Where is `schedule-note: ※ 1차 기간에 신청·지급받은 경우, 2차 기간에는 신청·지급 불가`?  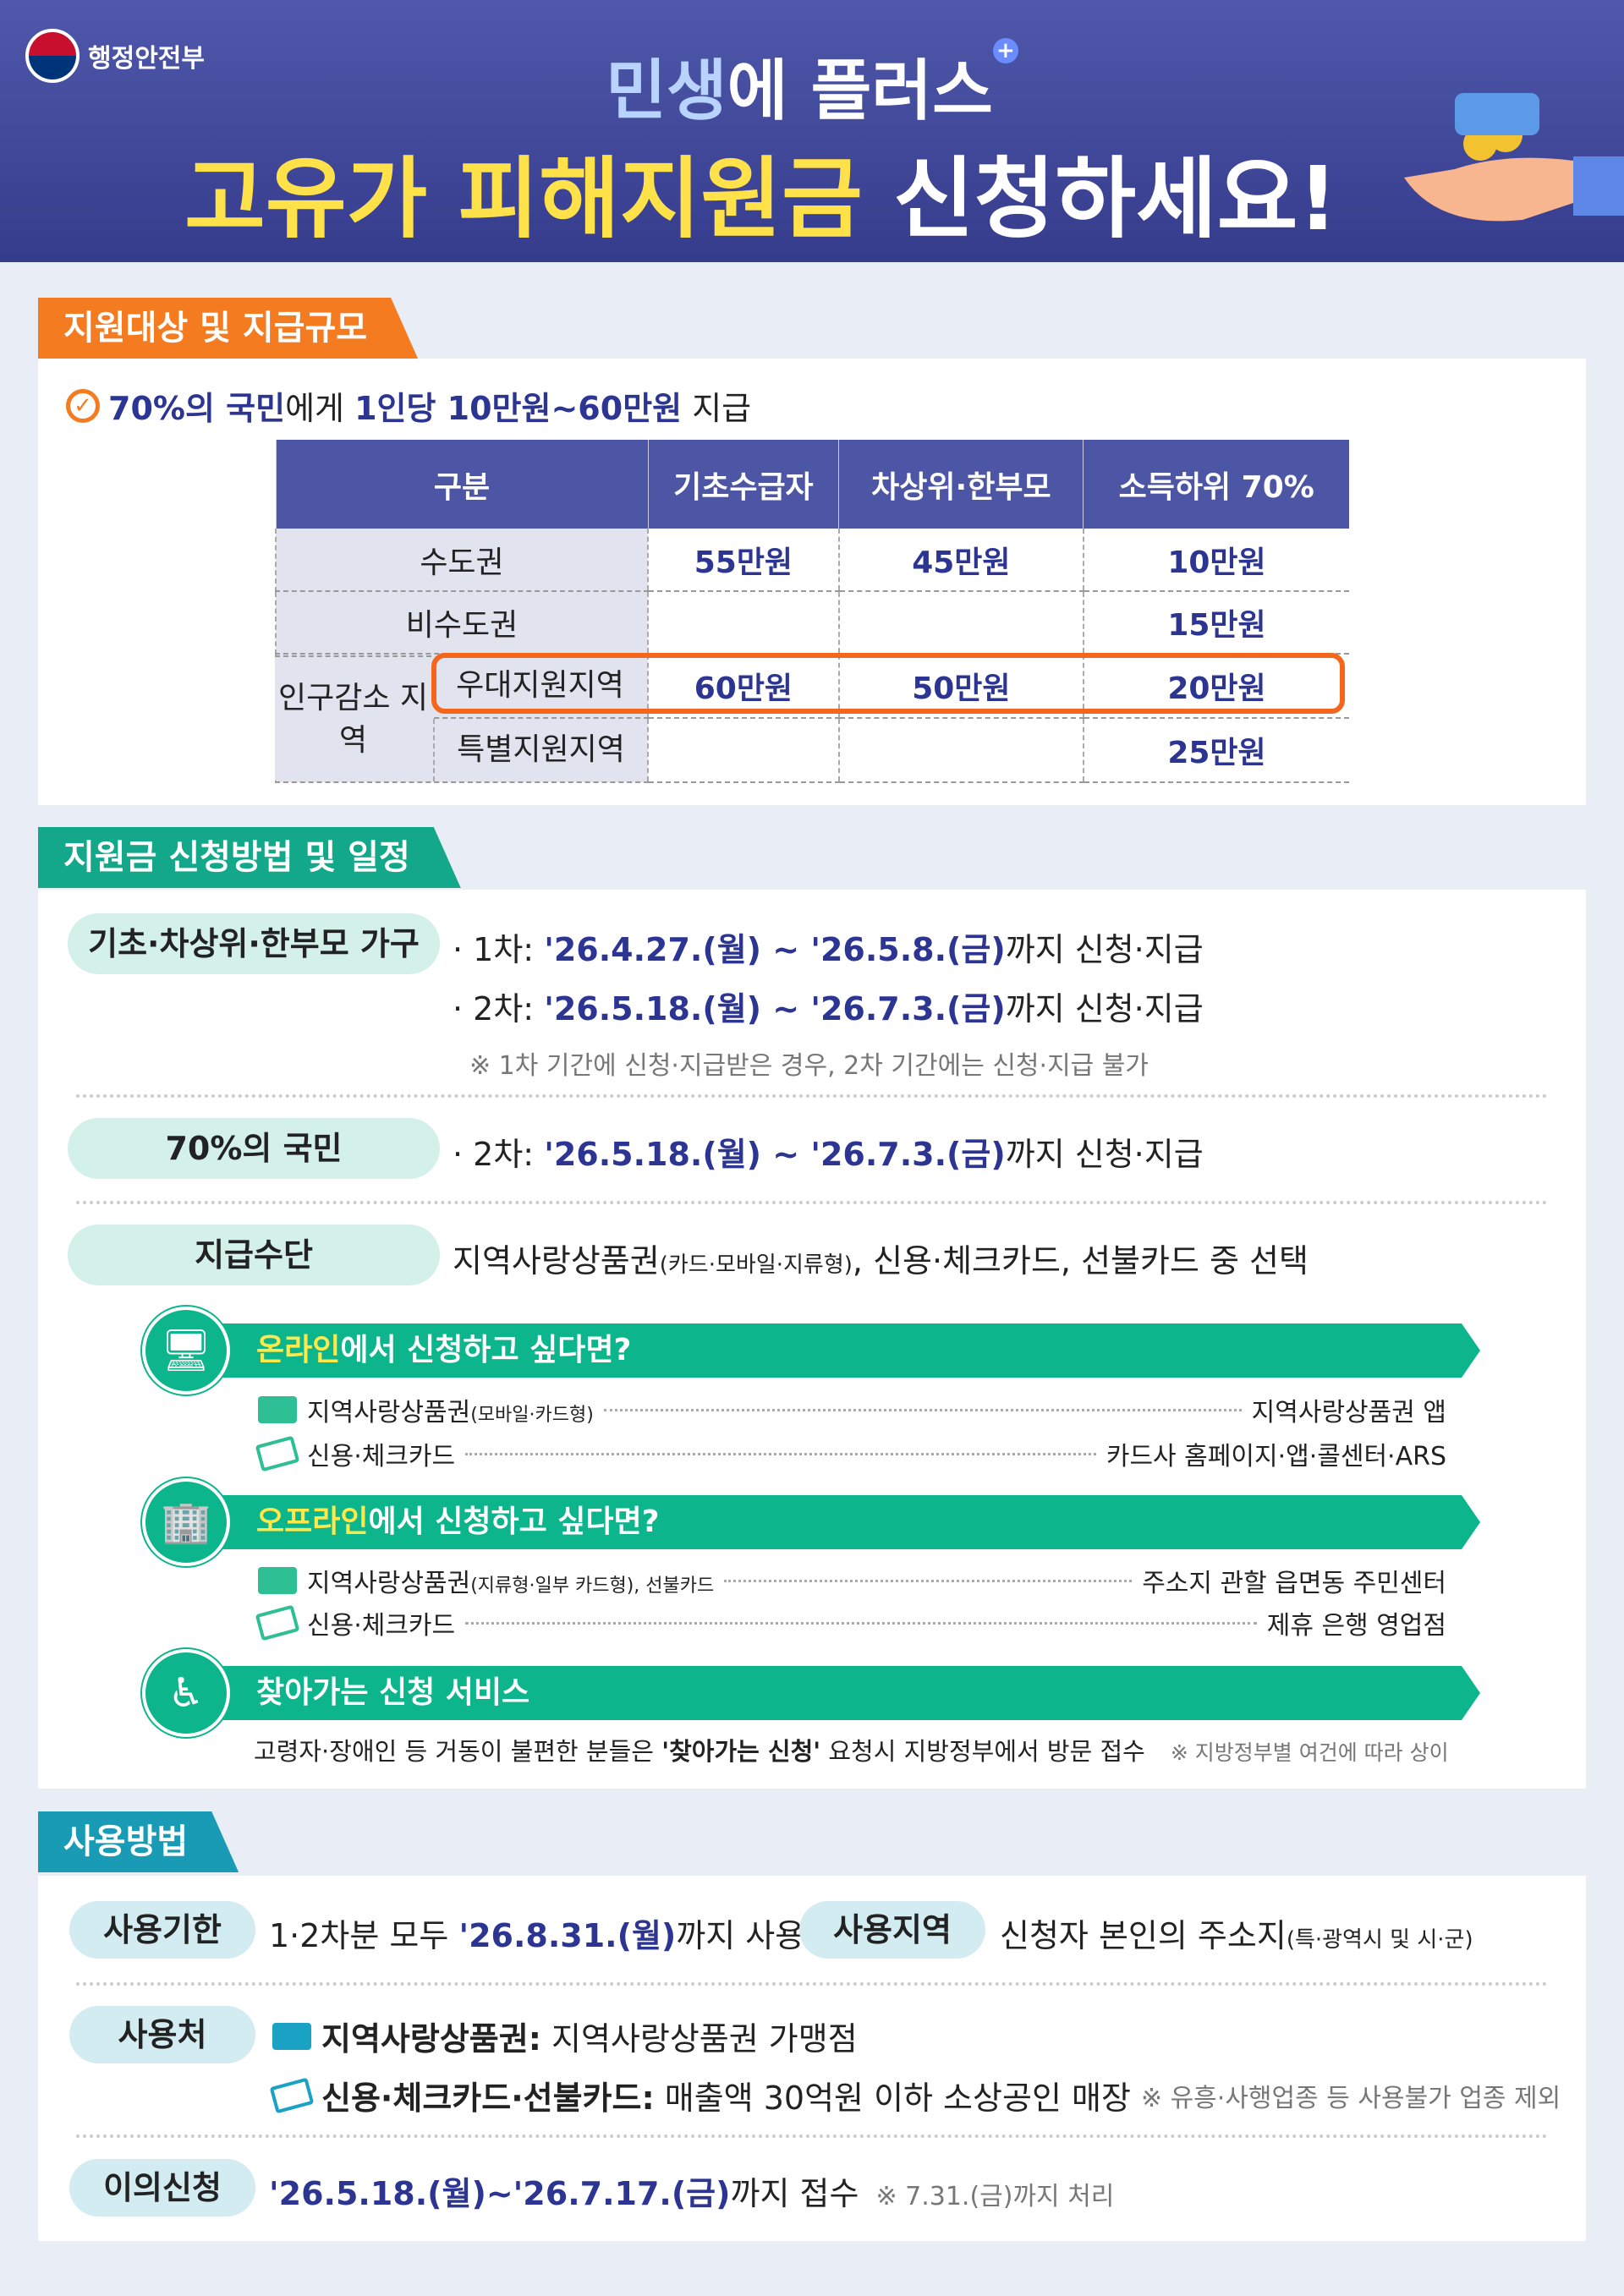 schedule-note: ※ 1차 기간에 신청·지급받은 경우, 2차 기간에는 신청·지급 불가 is located at coordinates (809, 1066).